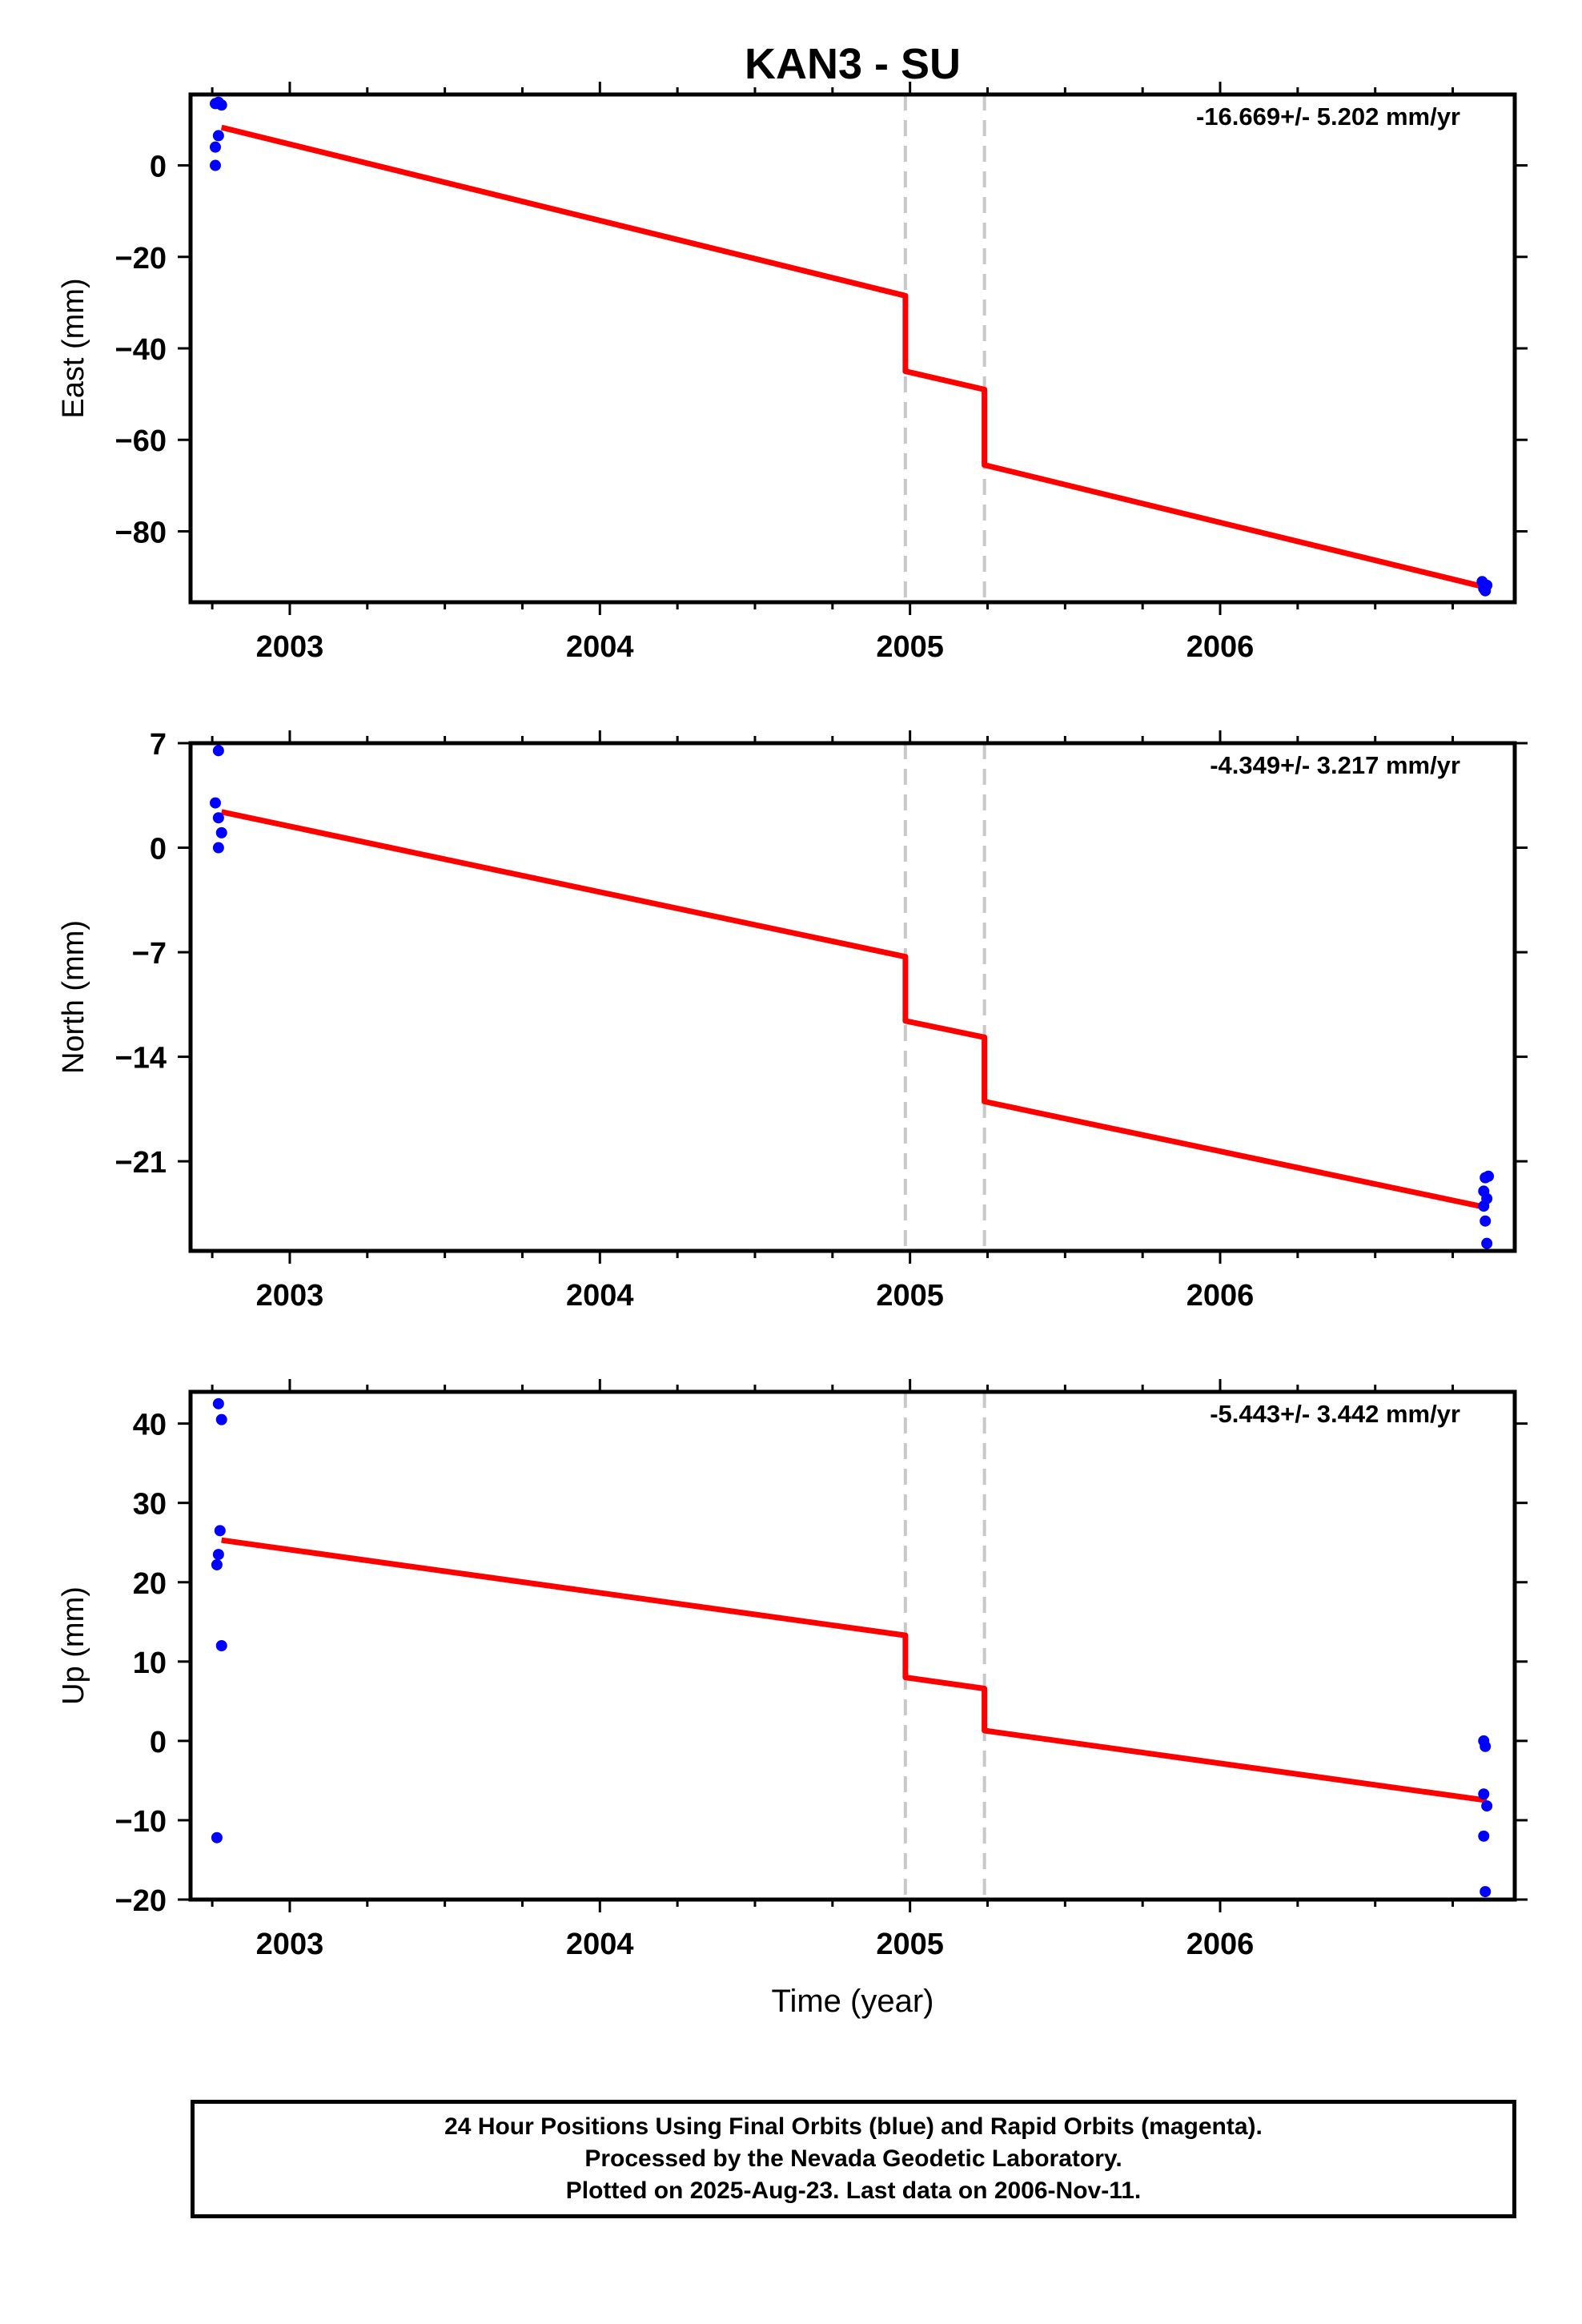  I want to click on y-tick-label: −80, so click(141, 532).